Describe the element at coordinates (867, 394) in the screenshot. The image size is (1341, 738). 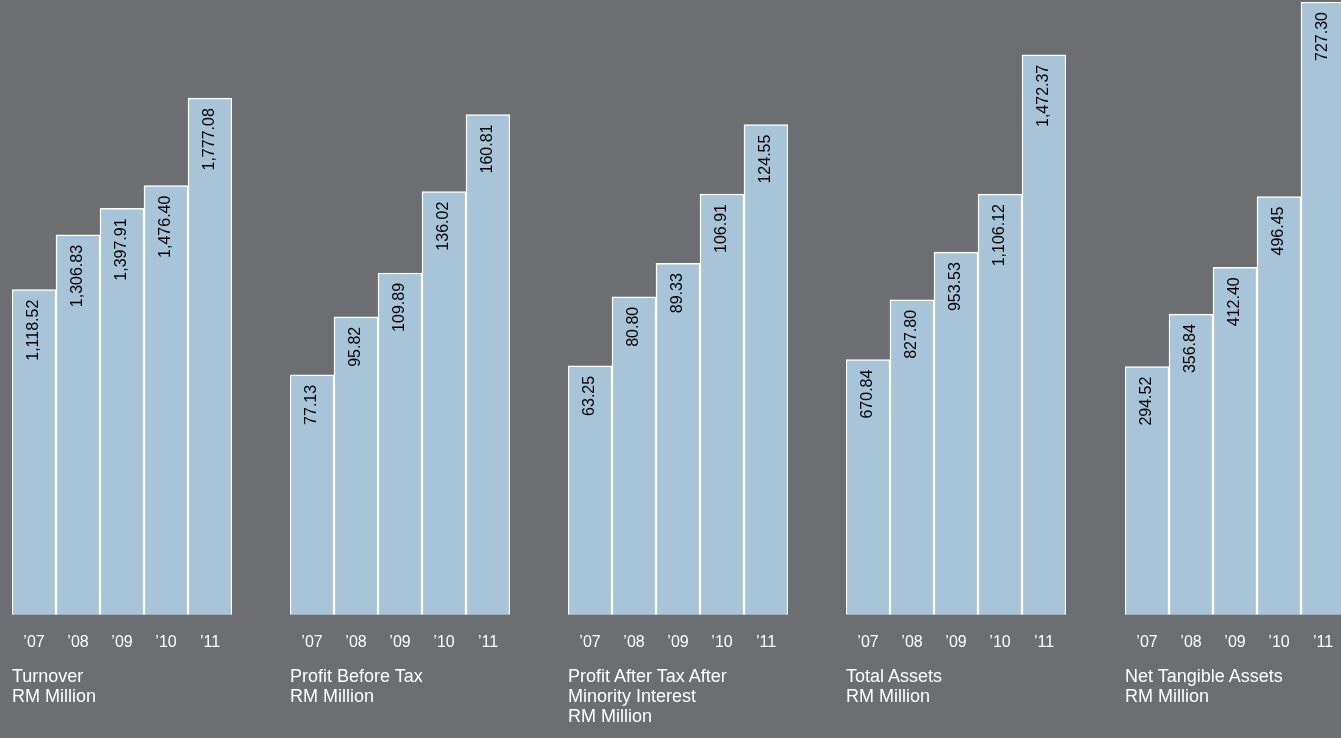
I see `data-label: 670.84` at that location.